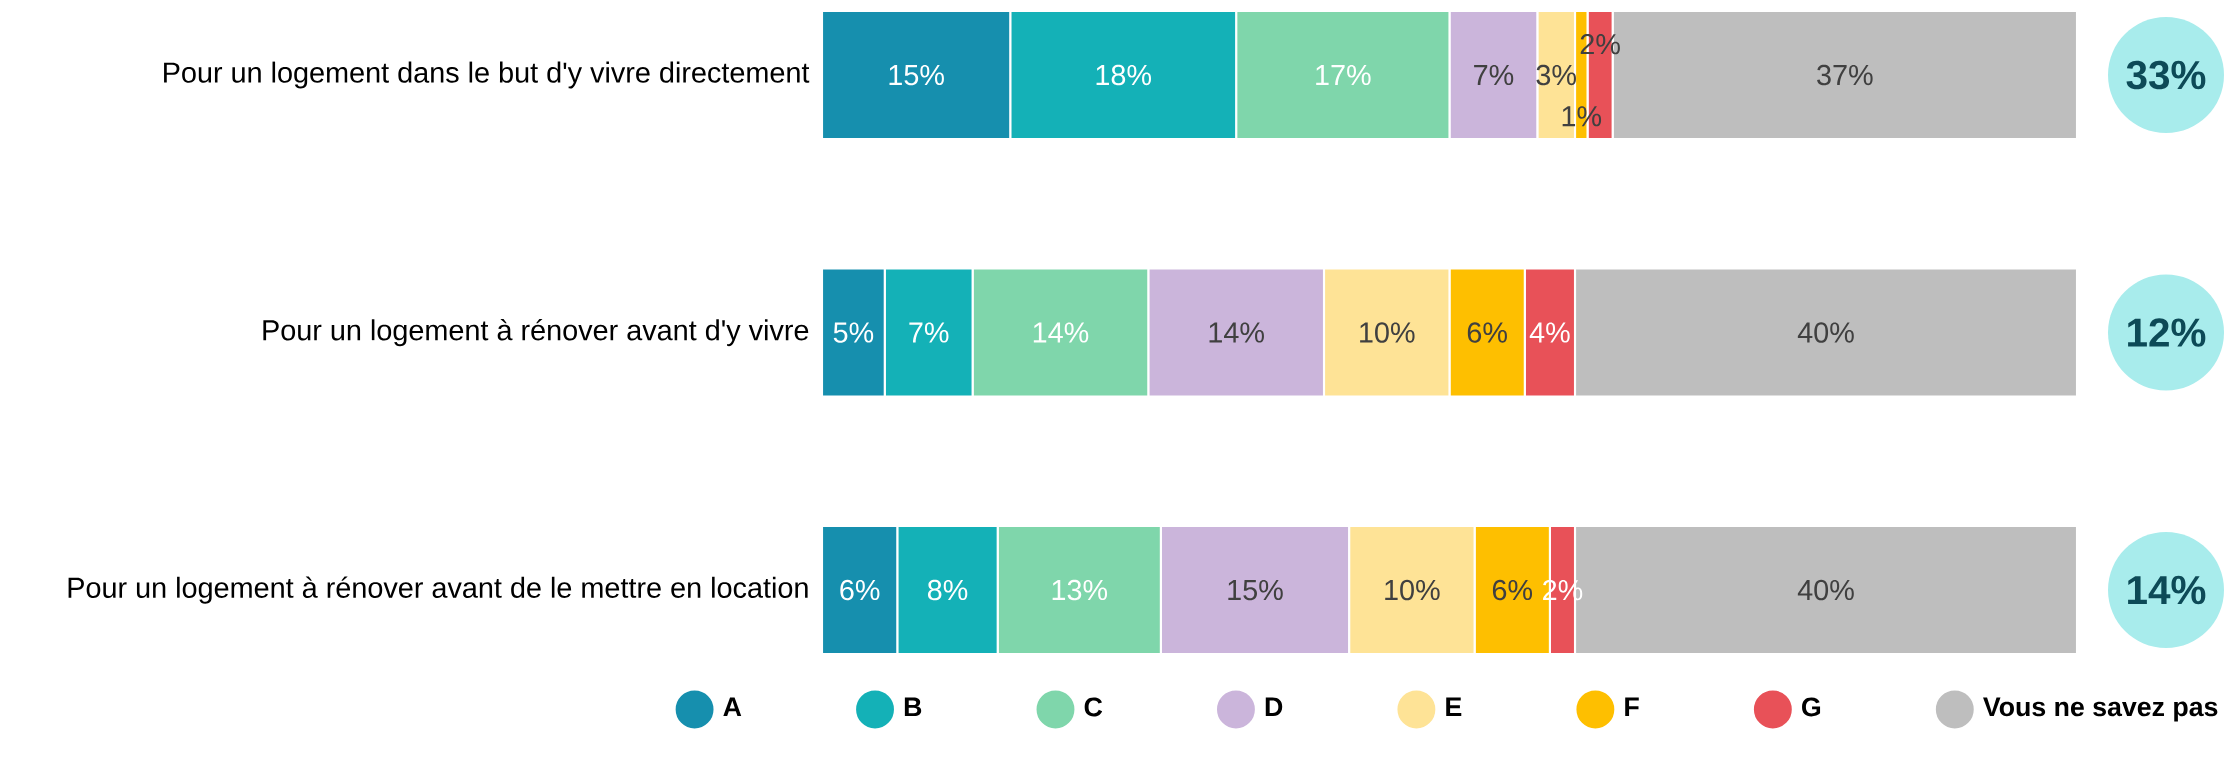  What do you see at coordinates (487, 75) in the screenshot?
I see `y-tick-label: Pour un logement dans le but d'y vivre directement` at bounding box center [487, 75].